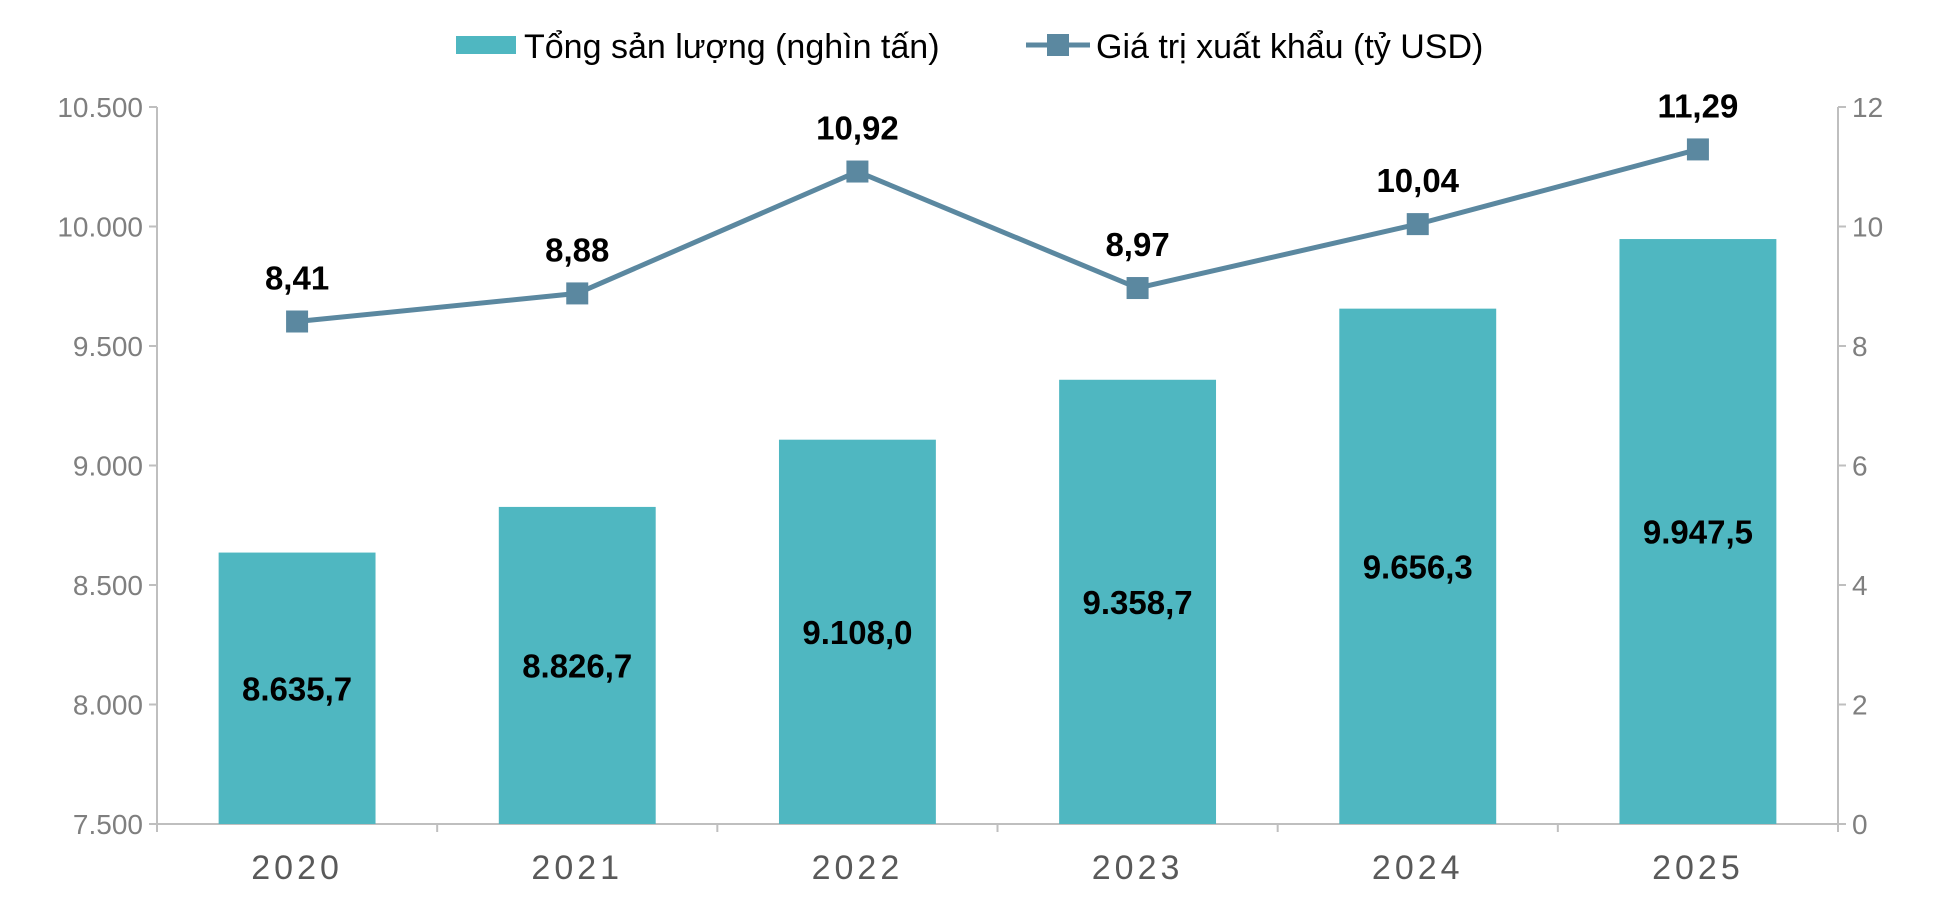 The image size is (1947, 909). Describe the element at coordinates (108, 824) in the screenshot. I see `left-tick-label: 7.500` at that location.